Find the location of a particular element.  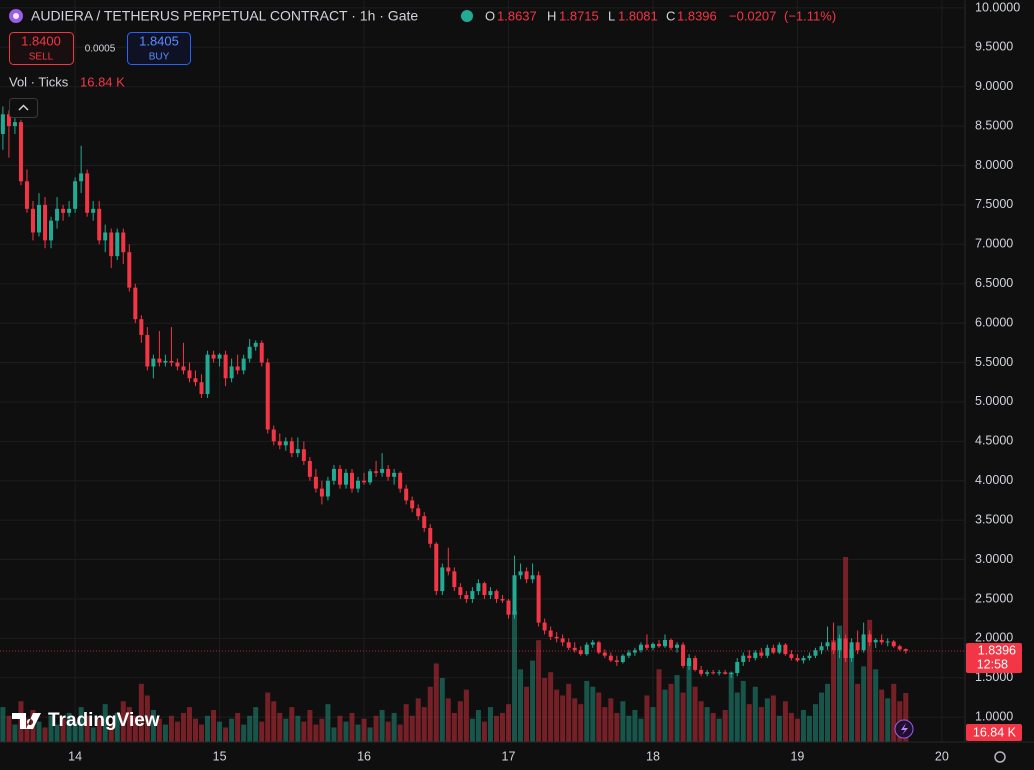

x-tick-label: 20 is located at coordinates (942, 756).